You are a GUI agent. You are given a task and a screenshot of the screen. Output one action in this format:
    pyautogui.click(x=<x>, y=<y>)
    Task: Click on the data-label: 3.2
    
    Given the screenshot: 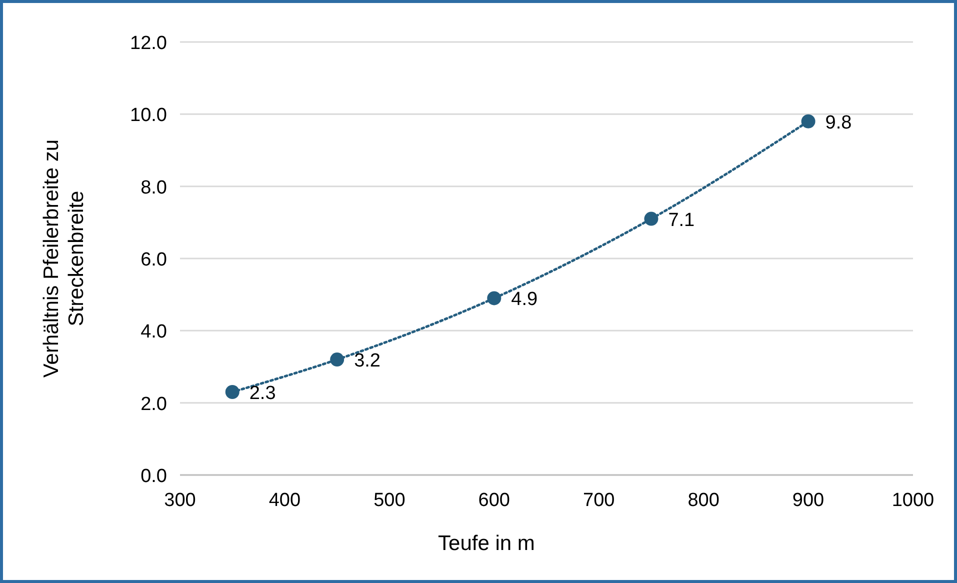 What is the action you would take?
    pyautogui.click(x=367, y=361)
    